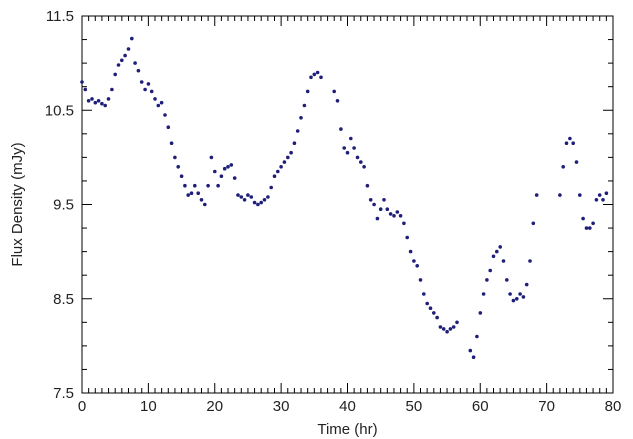 The image size is (633, 439). I want to click on y-tick-label: 10.5, so click(59, 110).